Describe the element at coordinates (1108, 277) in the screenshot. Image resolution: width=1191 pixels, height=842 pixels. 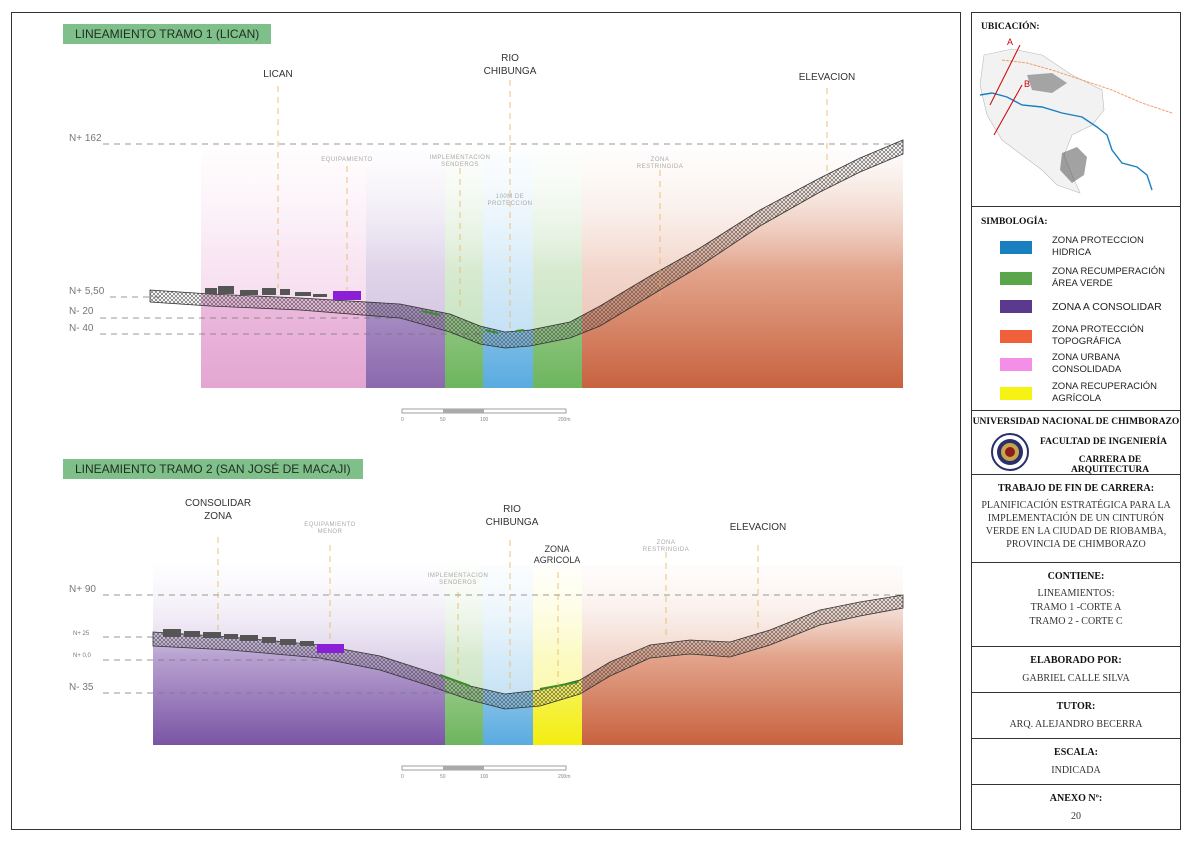
I see `legend-label: ZONA RECUMPERACIÓN ÁREA VERDE` at that location.